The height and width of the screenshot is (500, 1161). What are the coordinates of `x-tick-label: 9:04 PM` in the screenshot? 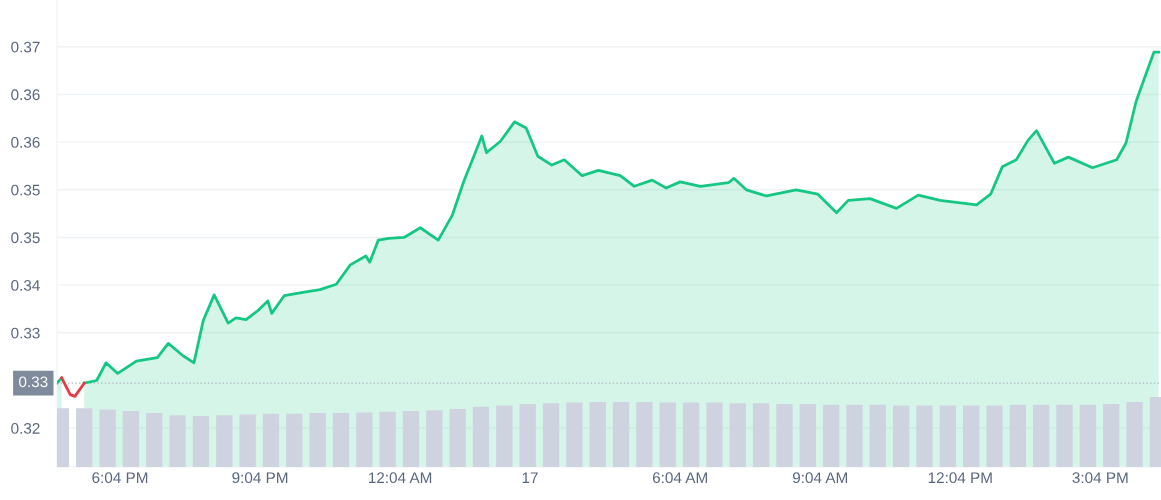 It's located at (260, 478).